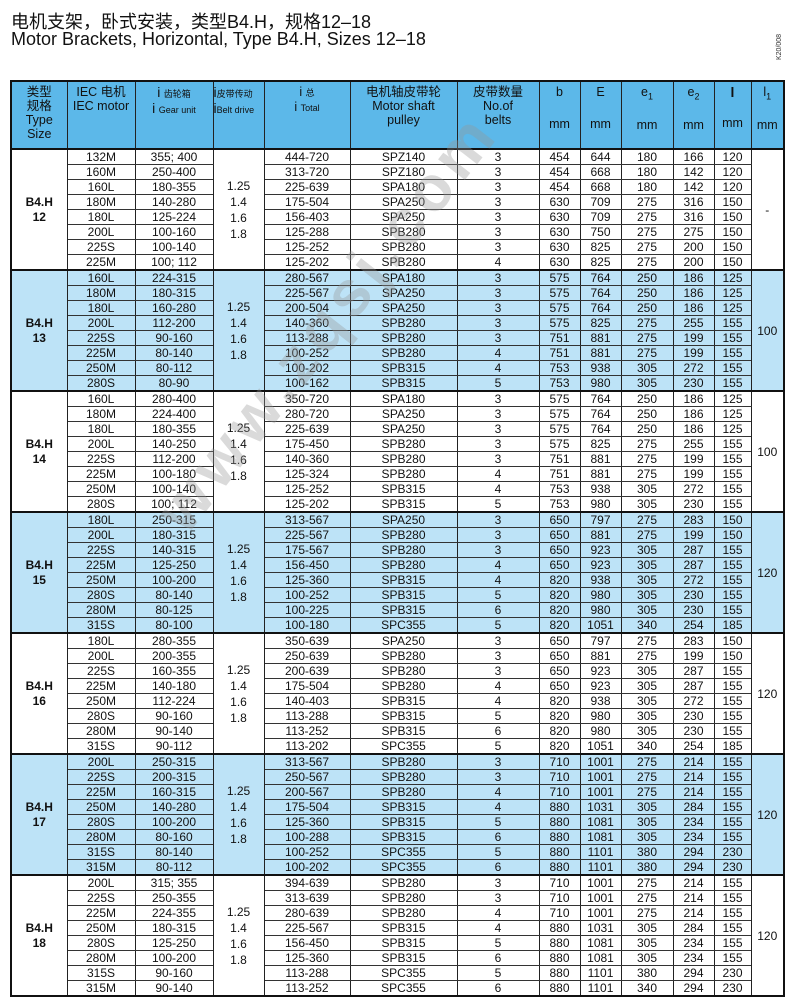 Image resolution: width=798 pixels, height=997 pixels. I want to click on type-size-cell: B4.H 15, so click(39, 573).